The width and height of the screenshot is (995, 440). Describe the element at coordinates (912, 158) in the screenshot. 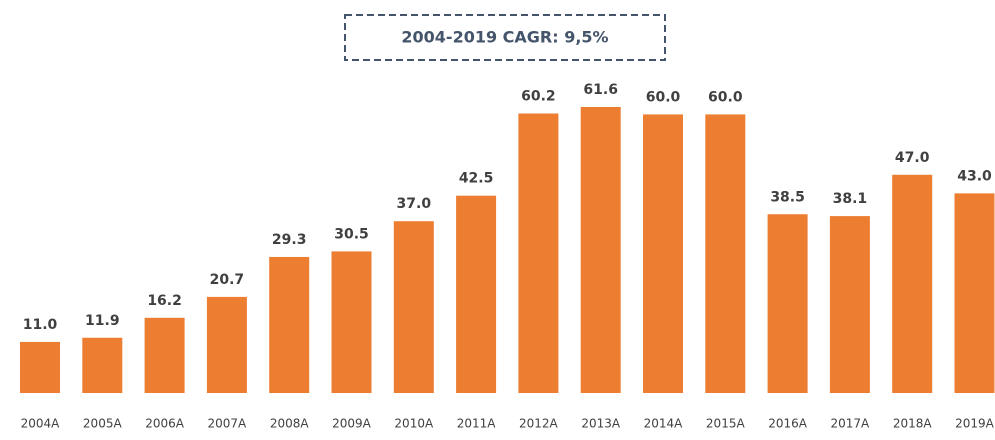

I see `value-label: 47.0` at that location.